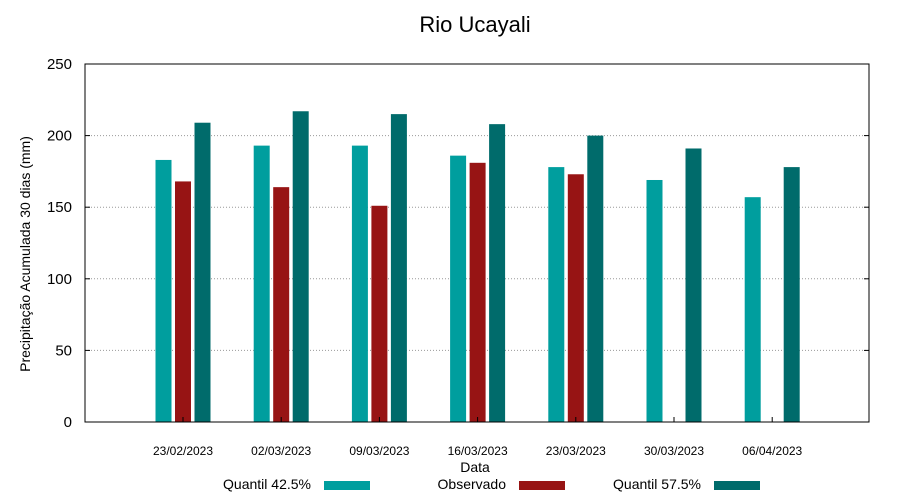 The image size is (900, 500). Describe the element at coordinates (674, 451) in the screenshot. I see `x-tick-label: 30/03/2023` at that location.